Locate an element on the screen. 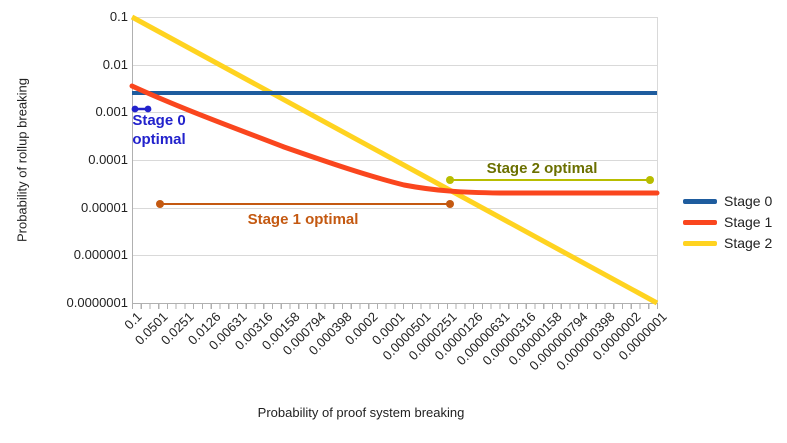  stage-0-optimal-label: Stage 0 optimal is located at coordinates (159, 130).